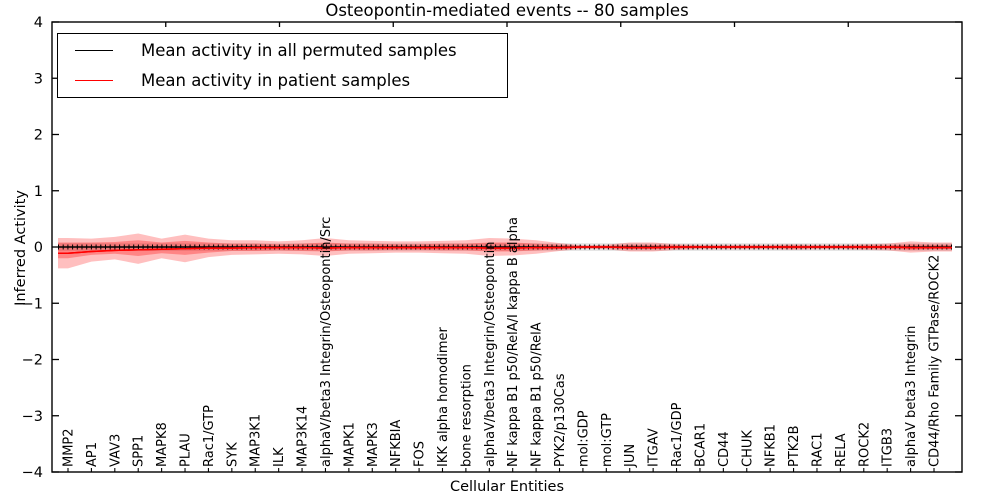 This screenshot has height=500, width=1000. Describe the element at coordinates (817, 449) in the screenshot. I see `x-tick-label: RAC1` at that location.